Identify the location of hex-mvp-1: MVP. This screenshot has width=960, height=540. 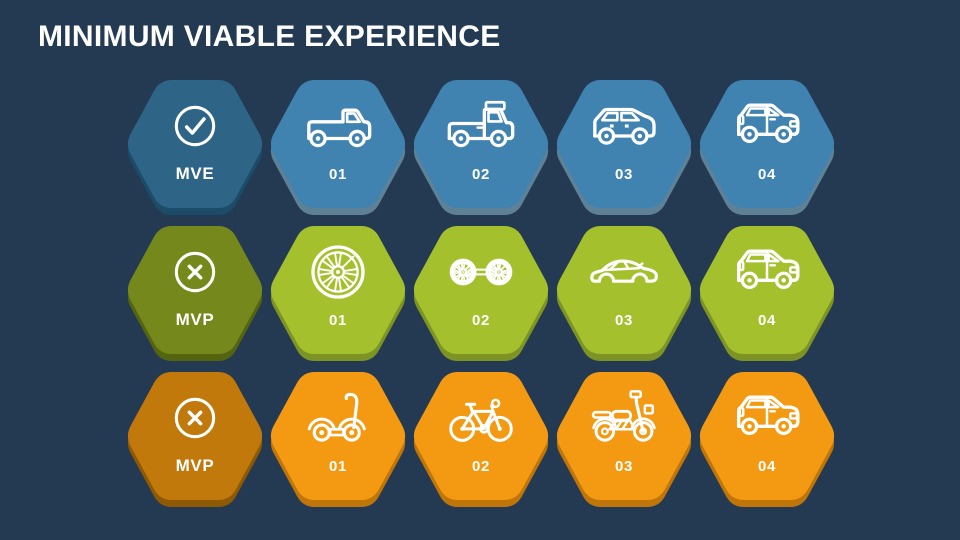
(195, 293).